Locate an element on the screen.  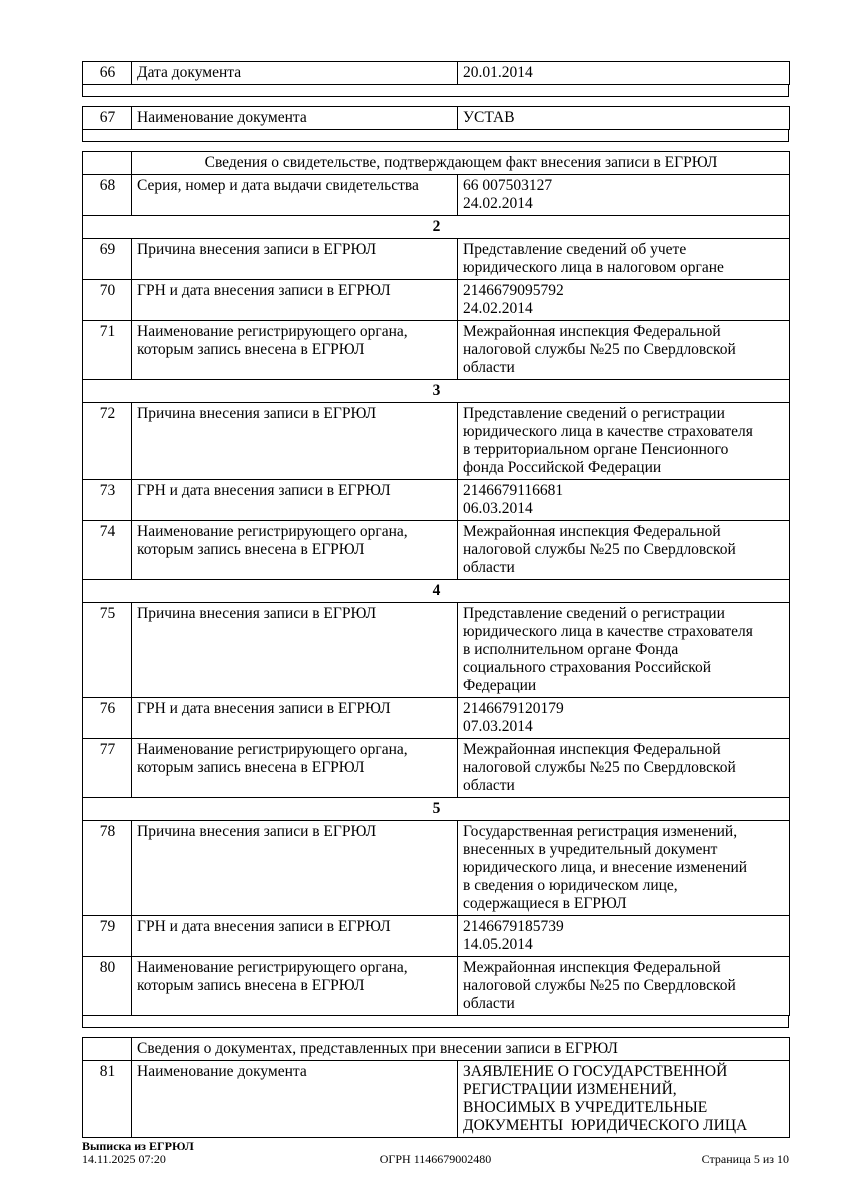
footer-page-number: Страница 5 из 10 is located at coordinates (745, 1159).